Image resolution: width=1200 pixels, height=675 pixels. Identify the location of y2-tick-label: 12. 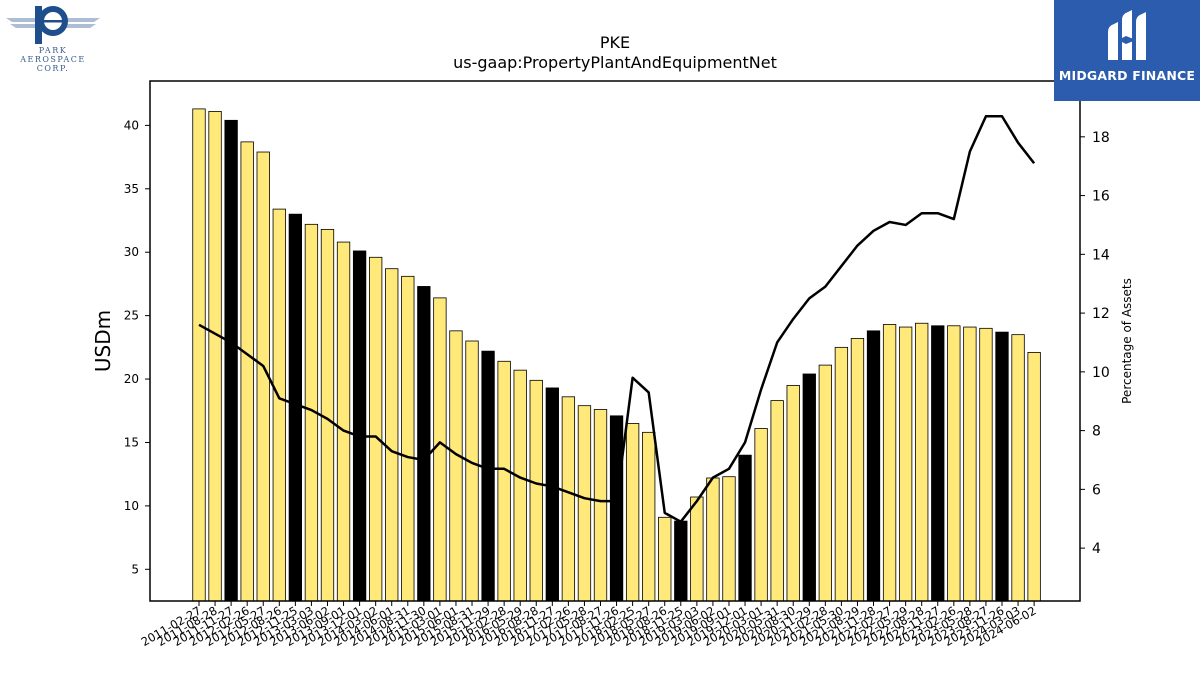
(1101, 314).